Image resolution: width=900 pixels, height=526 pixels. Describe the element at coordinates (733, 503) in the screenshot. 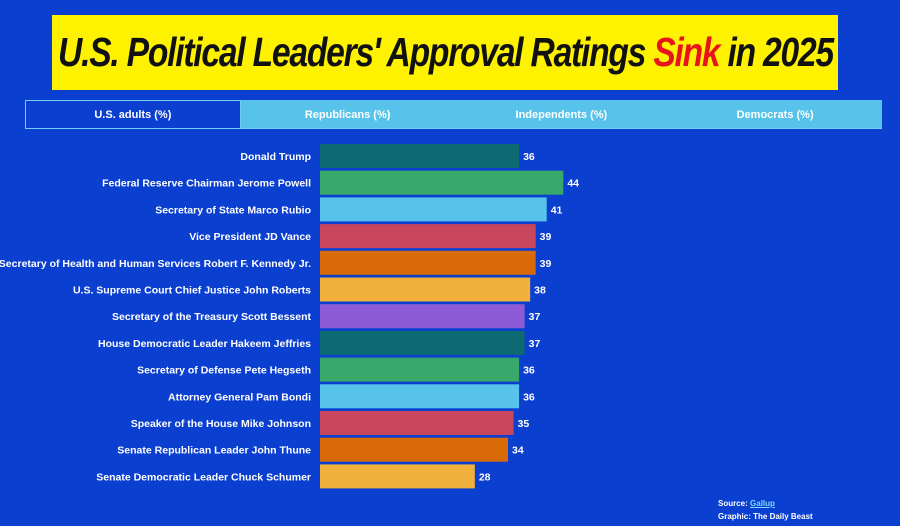

I see `source-label: Source:` at that location.